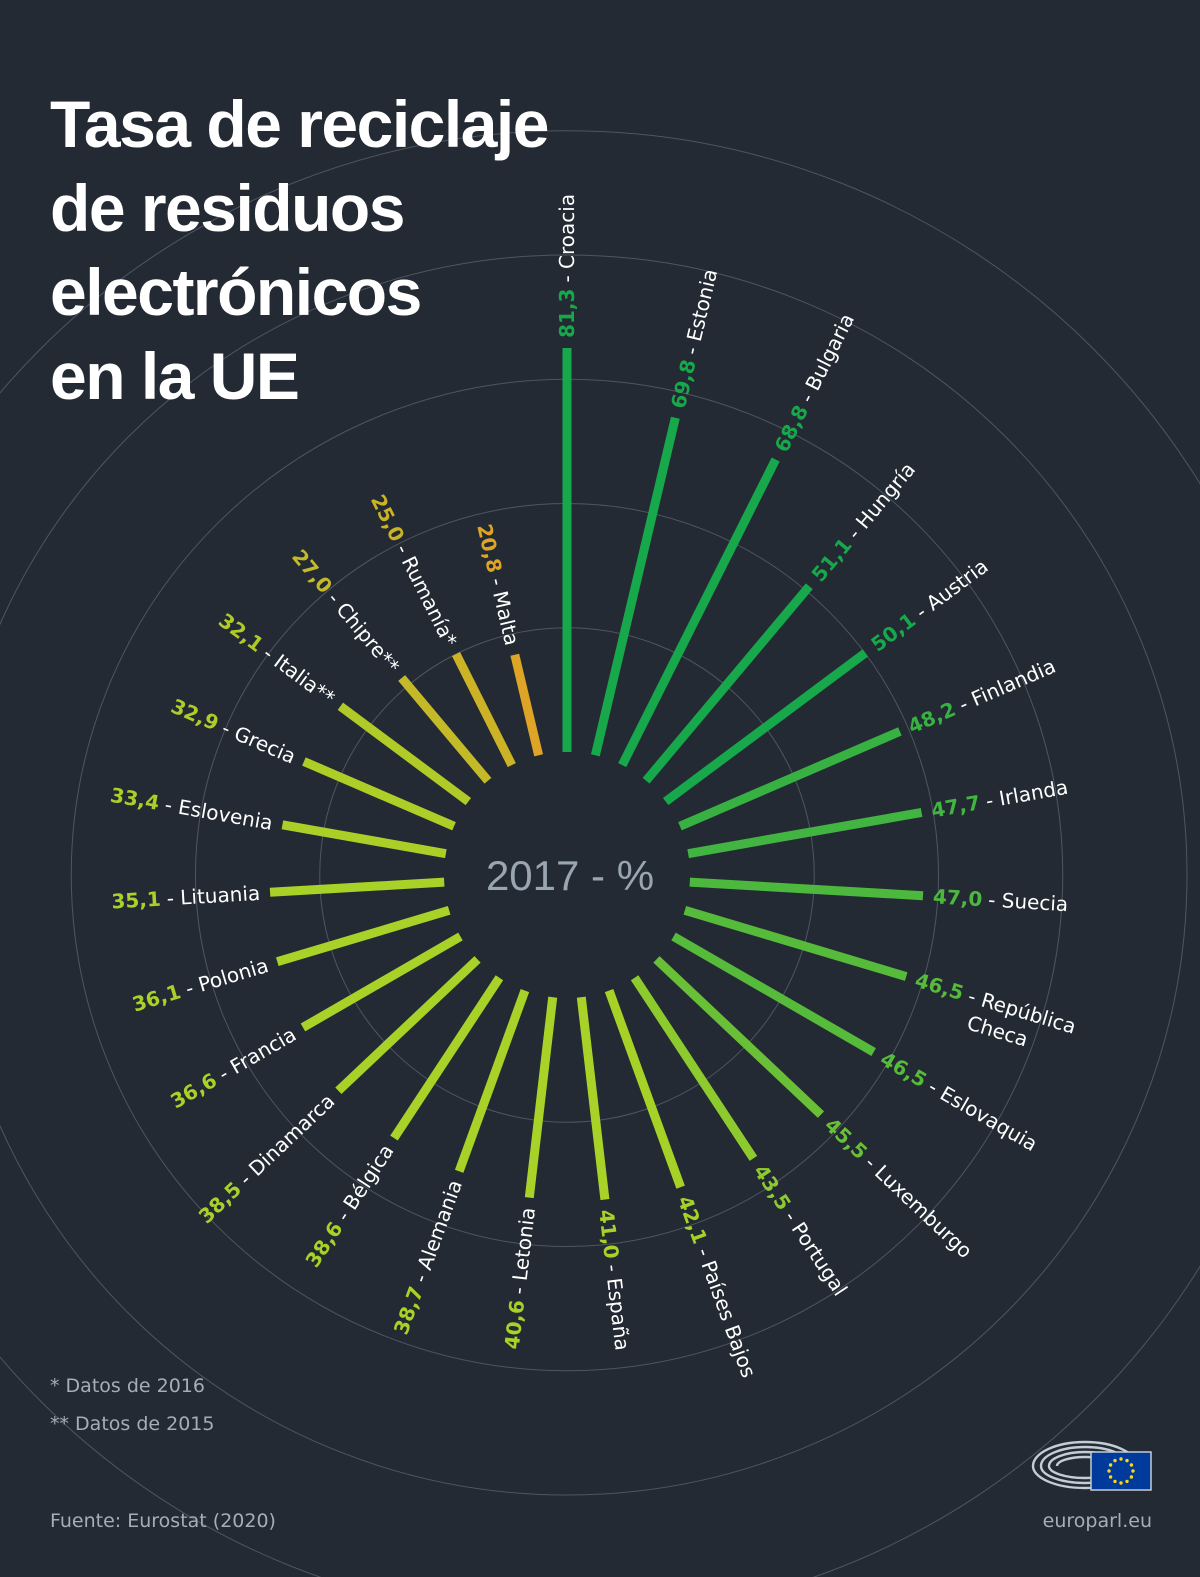  Describe the element at coordinates (258, 742) in the screenshot. I see `country-label: - Grecia` at that location.